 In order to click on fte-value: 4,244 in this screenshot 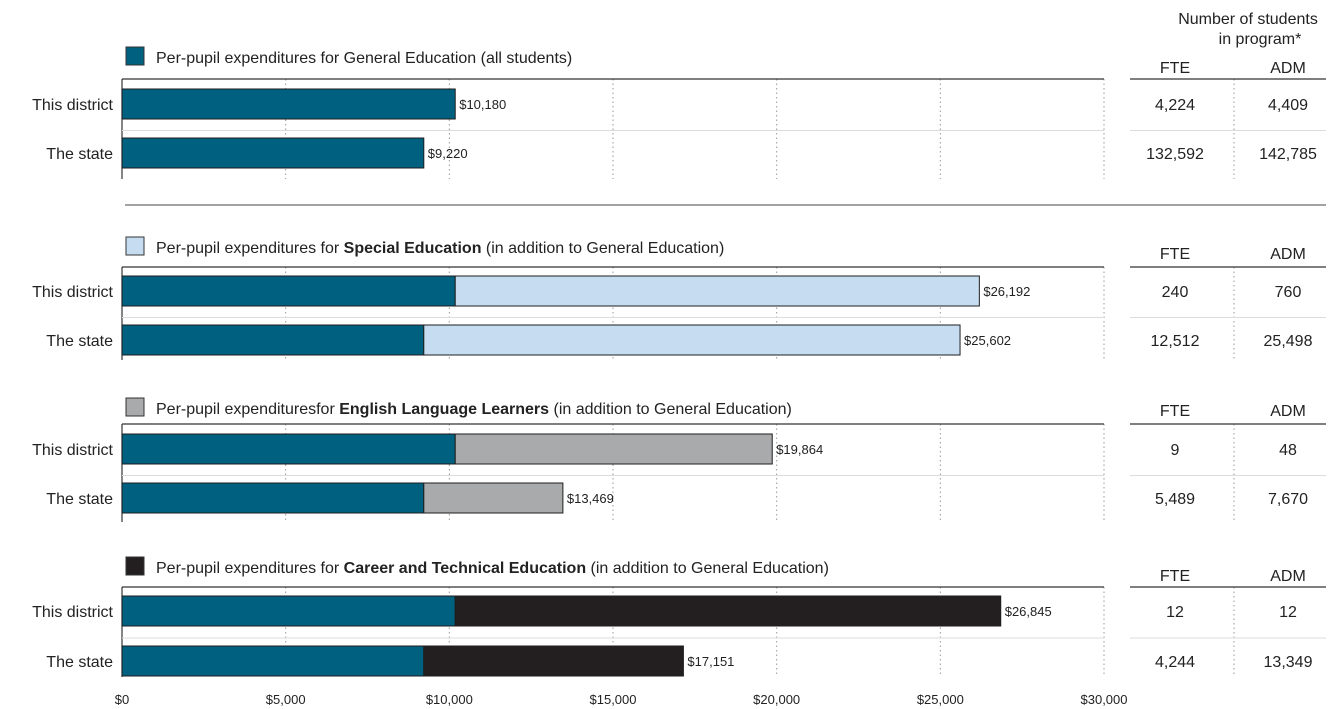, I will do `click(1175, 662)`.